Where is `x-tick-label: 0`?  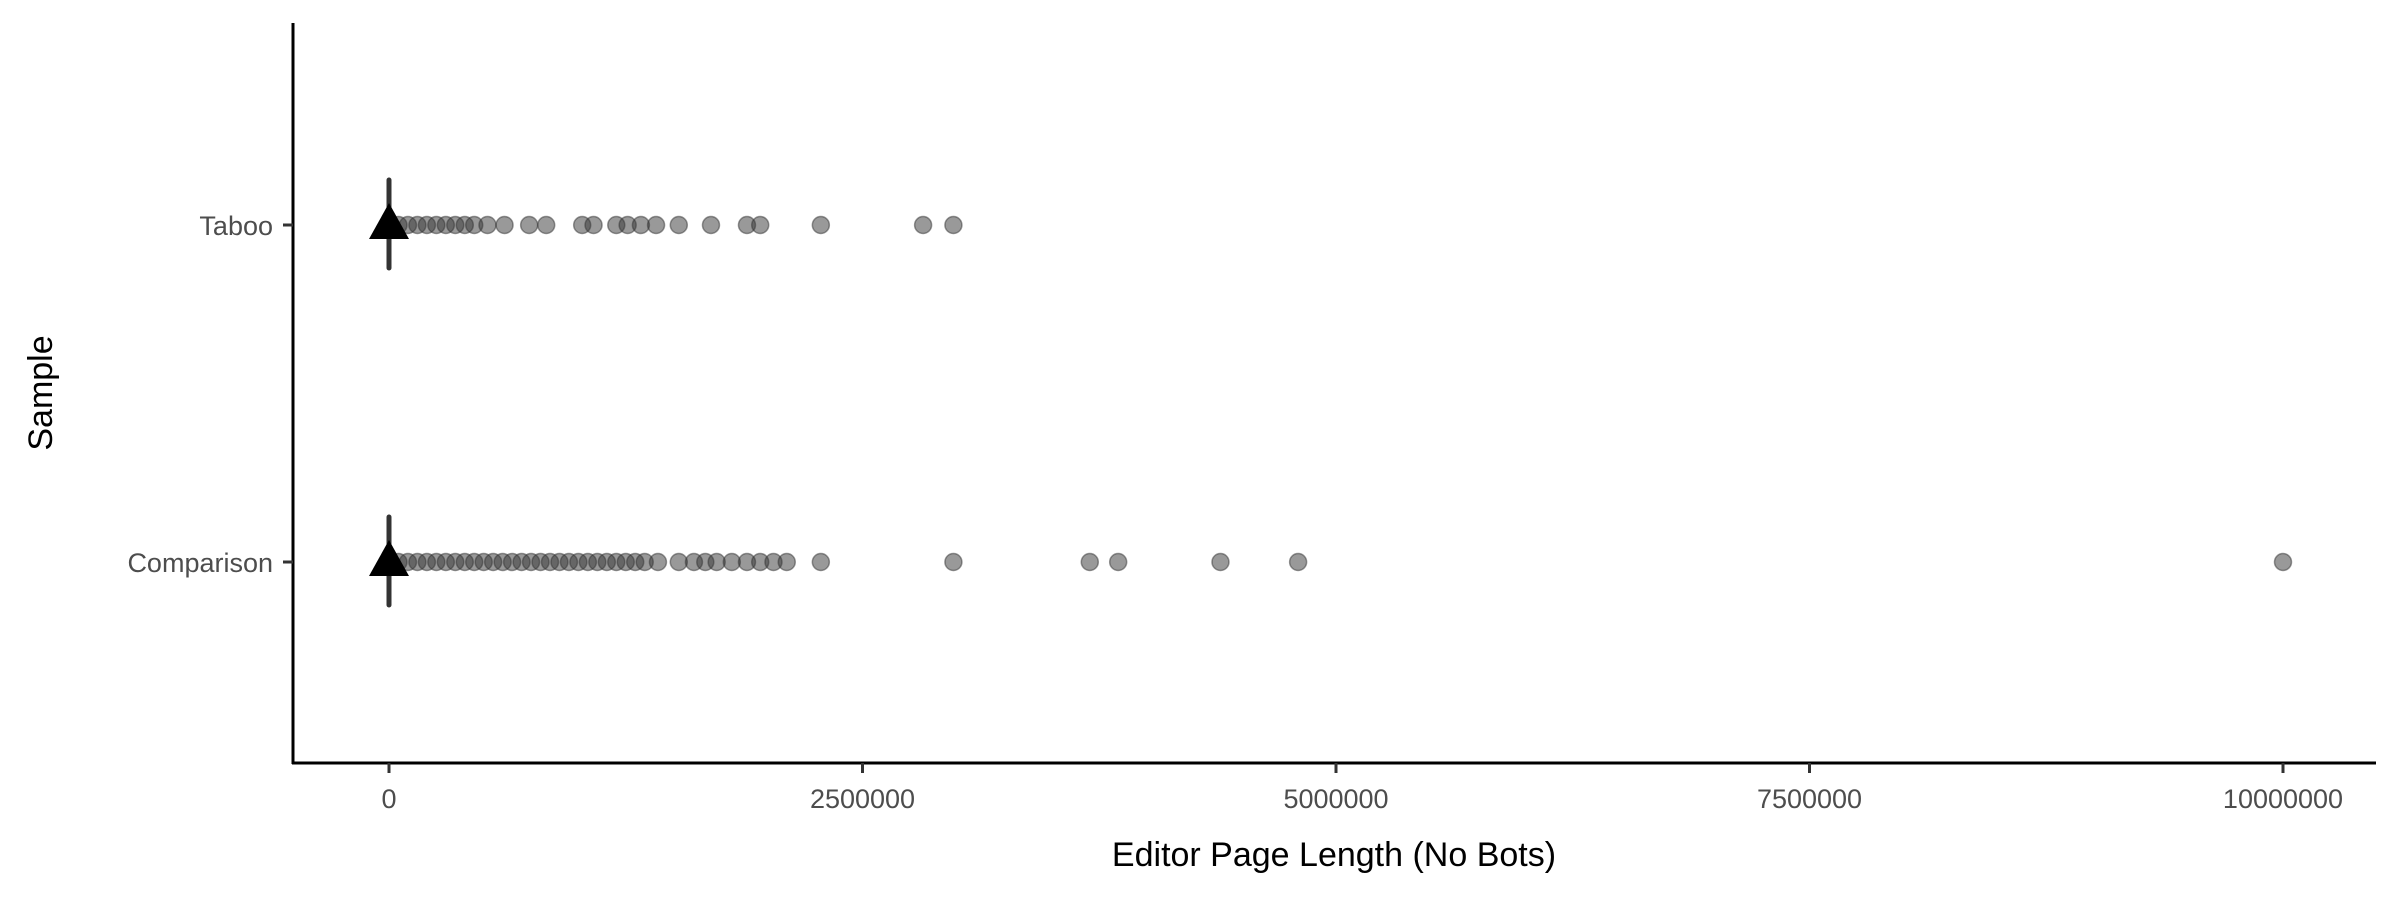
x-tick-label: 0 is located at coordinates (388, 799).